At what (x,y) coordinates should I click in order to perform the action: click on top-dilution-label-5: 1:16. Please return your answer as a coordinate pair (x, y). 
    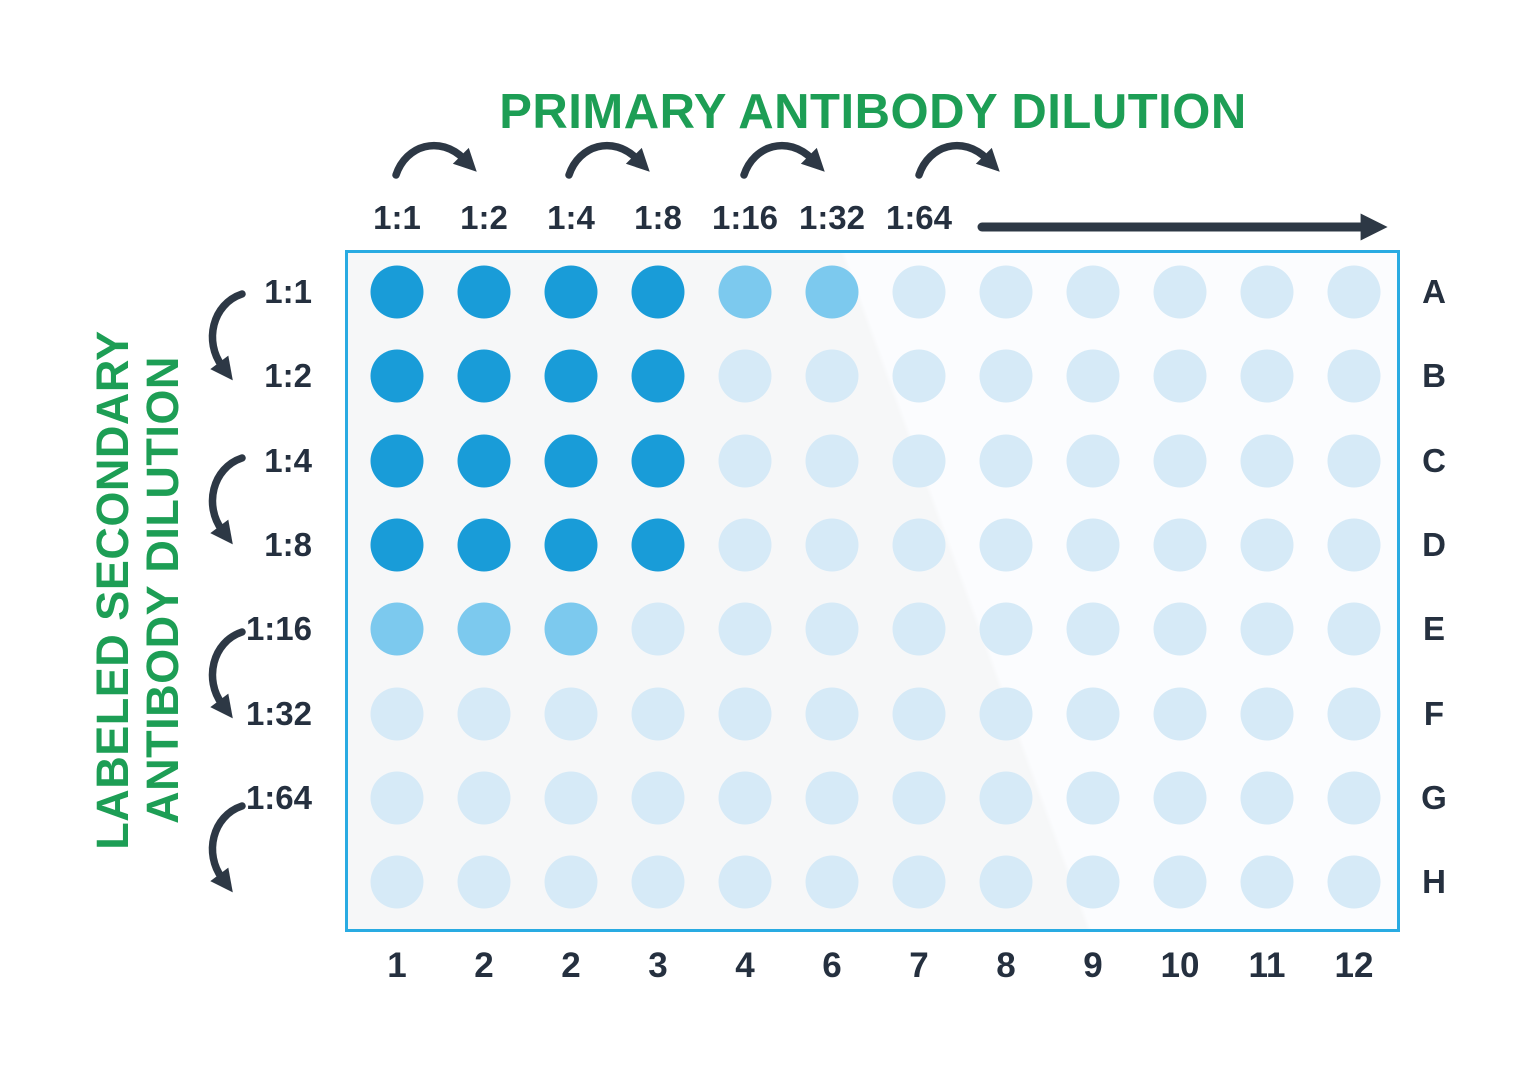
    Looking at the image, I should click on (745, 217).